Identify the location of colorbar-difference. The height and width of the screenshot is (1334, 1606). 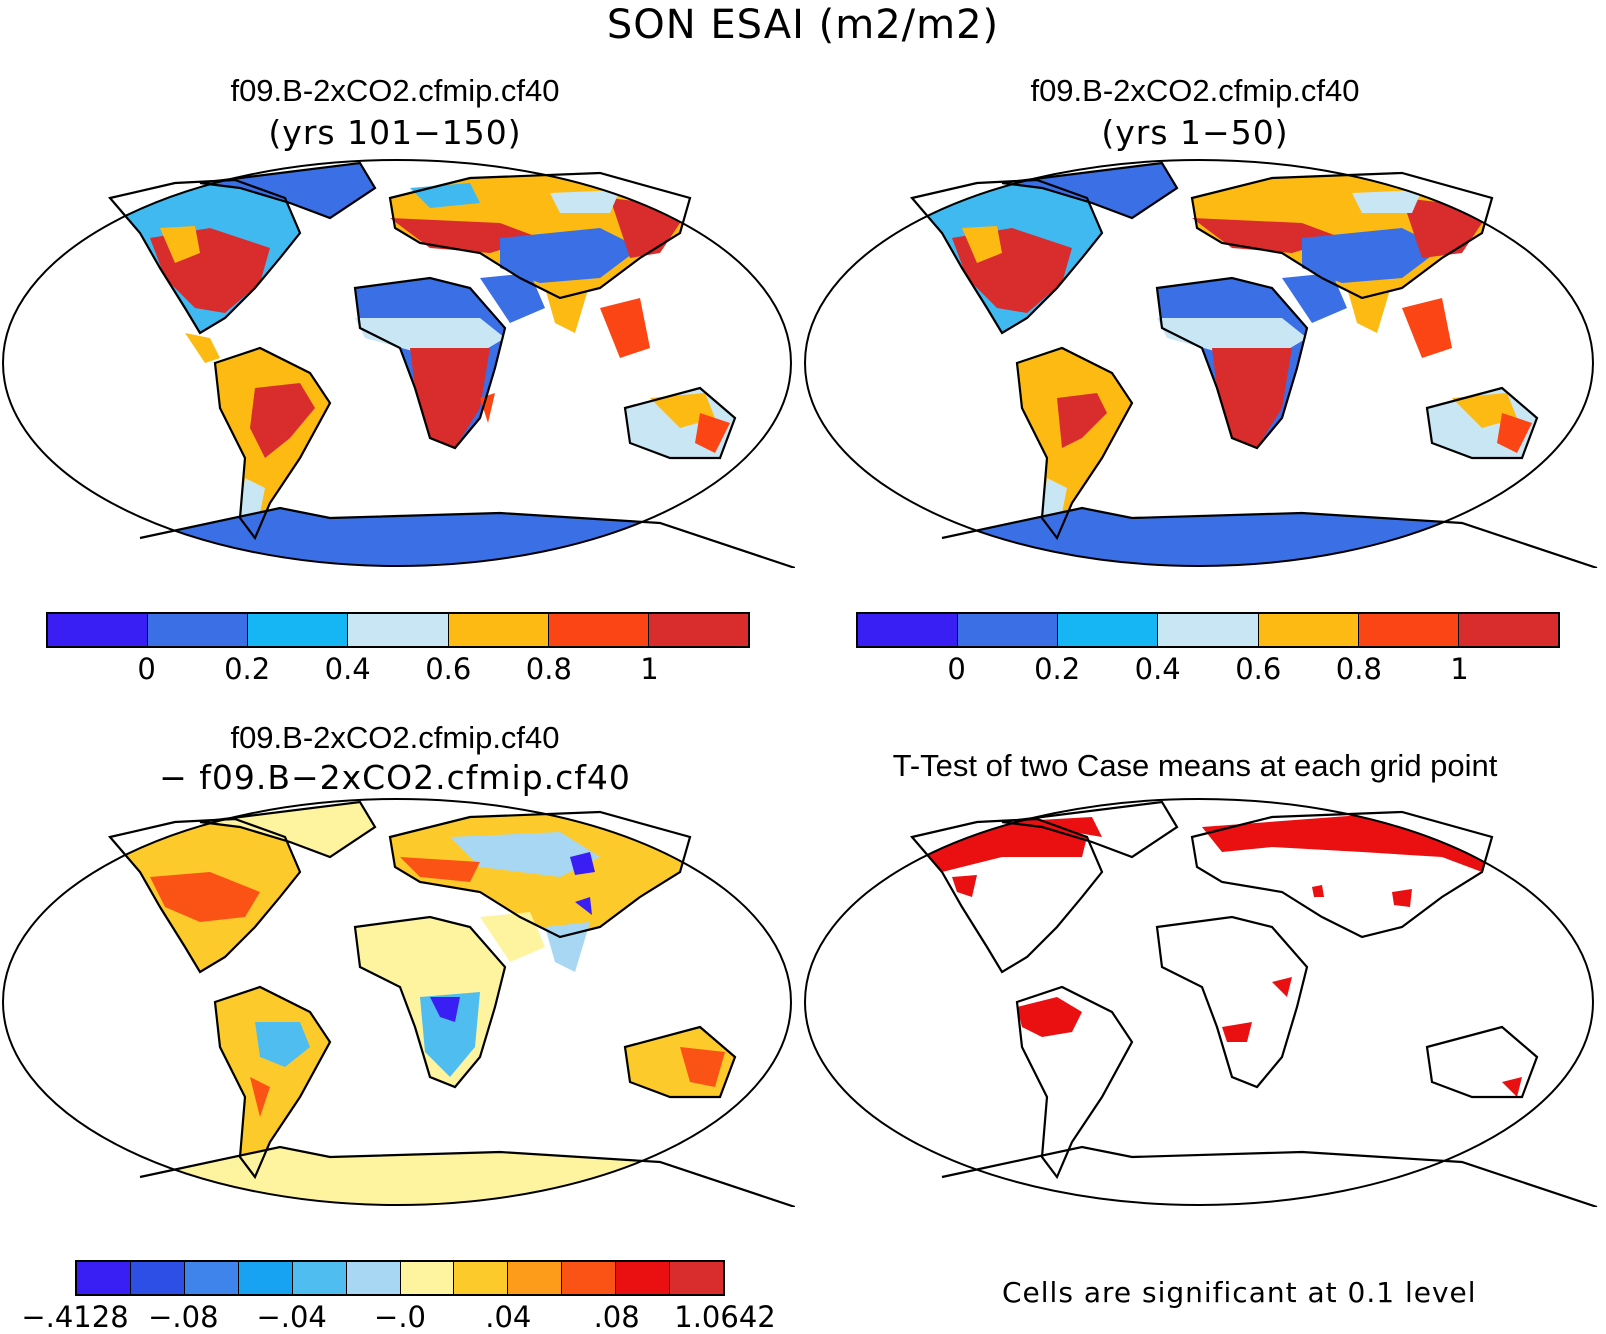
(400, 1278).